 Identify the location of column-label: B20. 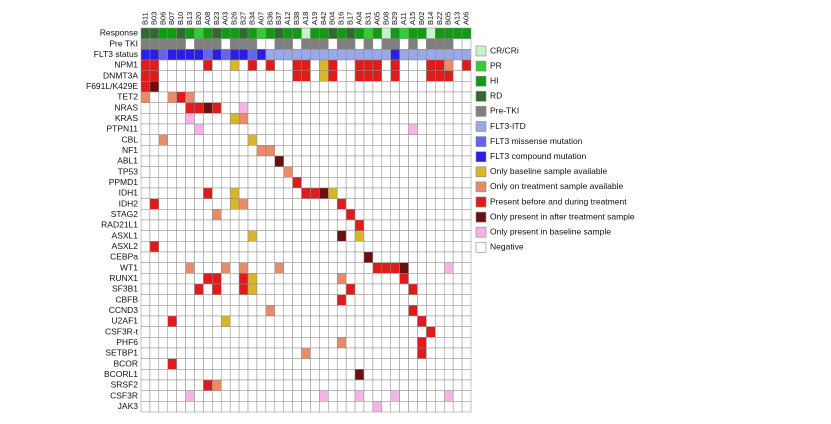
(198, 18).